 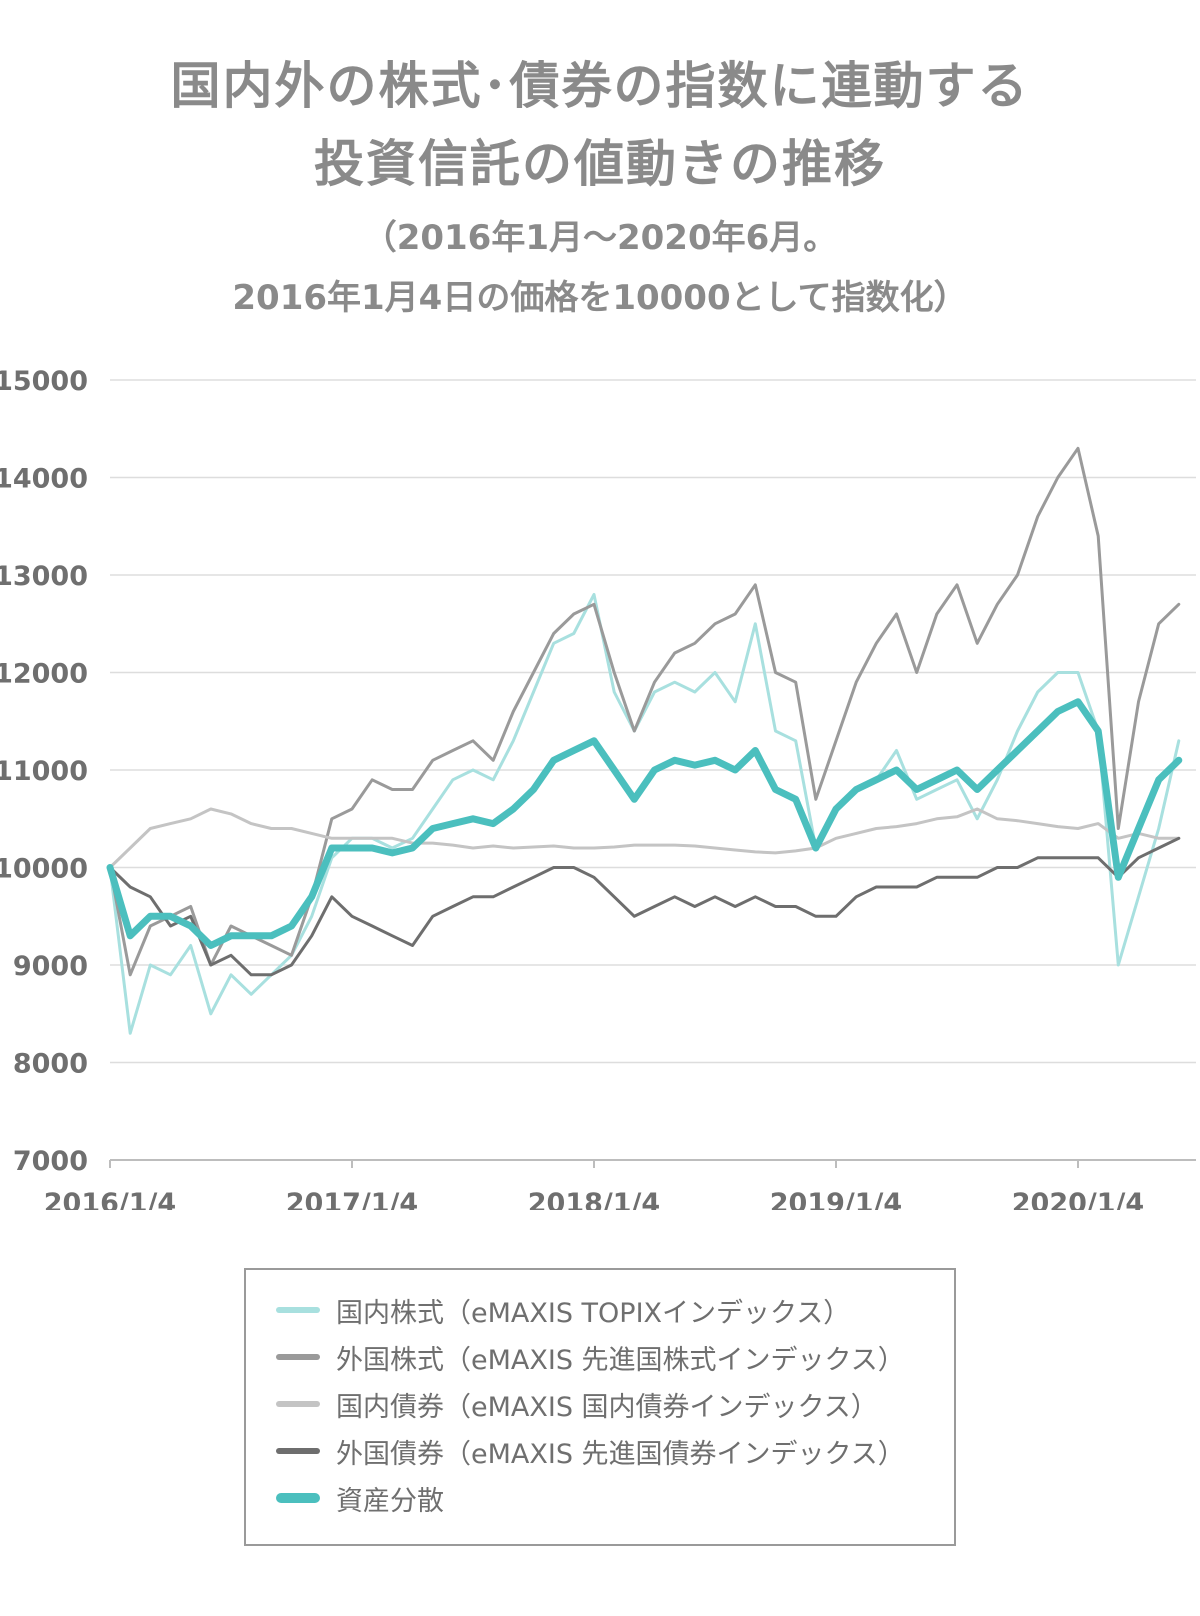 What do you see at coordinates (600, 298) in the screenshot?
I see `chart-subtitle-line-2: 2016年1月4日の価格を10000として指数化）` at bounding box center [600, 298].